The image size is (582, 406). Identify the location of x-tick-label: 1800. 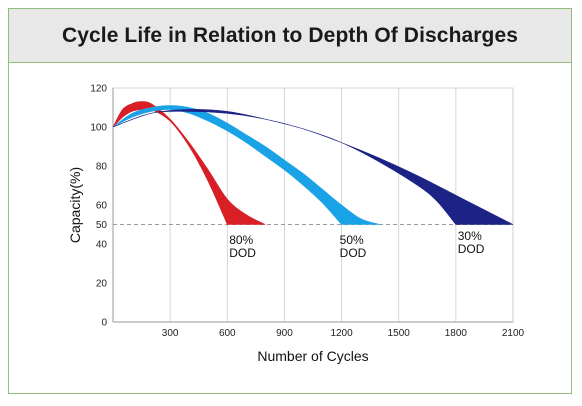
(456, 333).